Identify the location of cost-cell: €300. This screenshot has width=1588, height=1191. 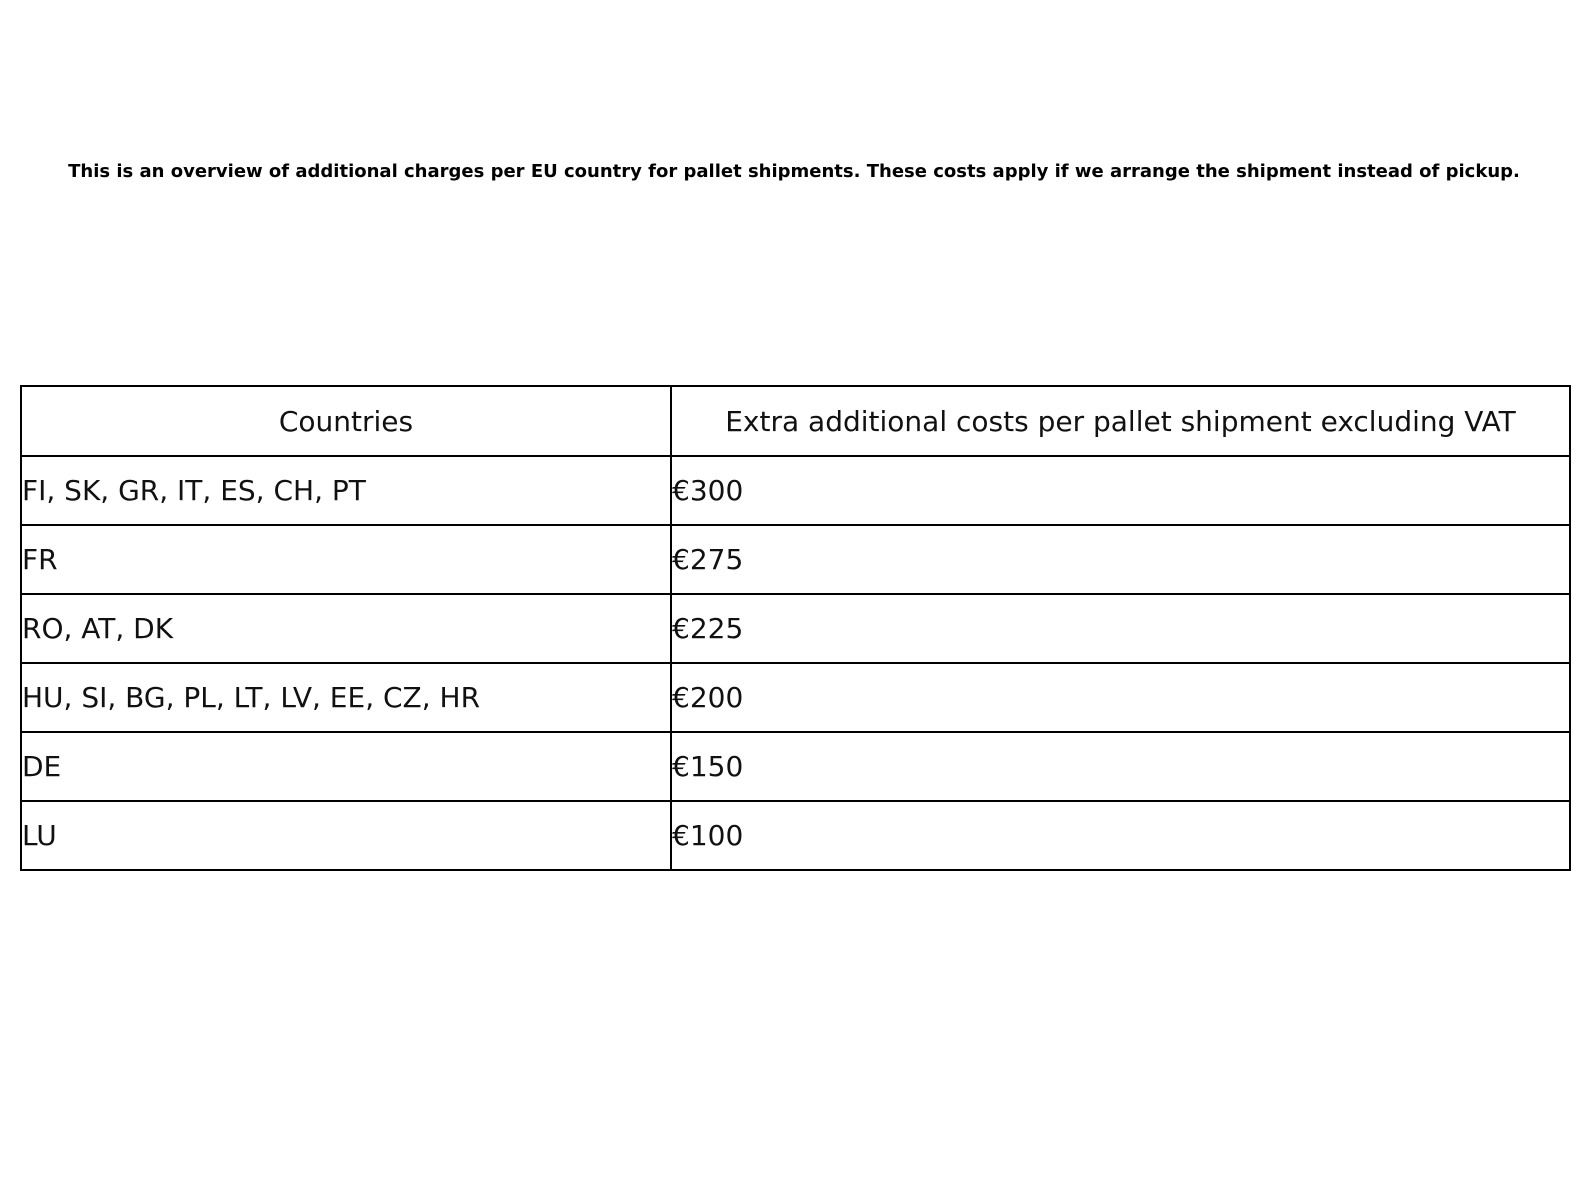
(1120, 490).